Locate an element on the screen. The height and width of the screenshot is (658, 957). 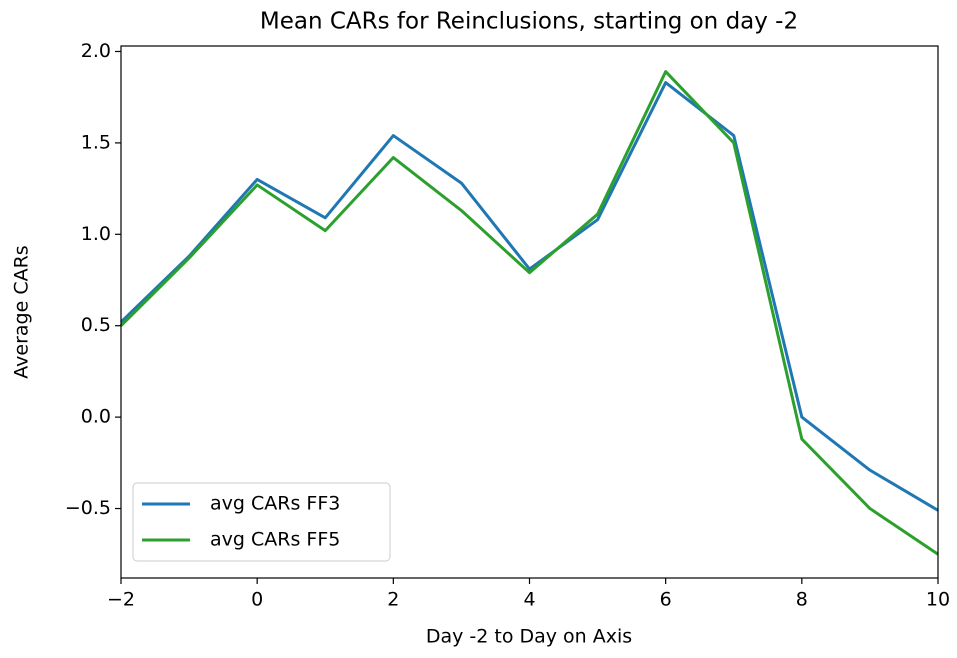
y-axis-label: Average CARs is located at coordinates (22, 311).